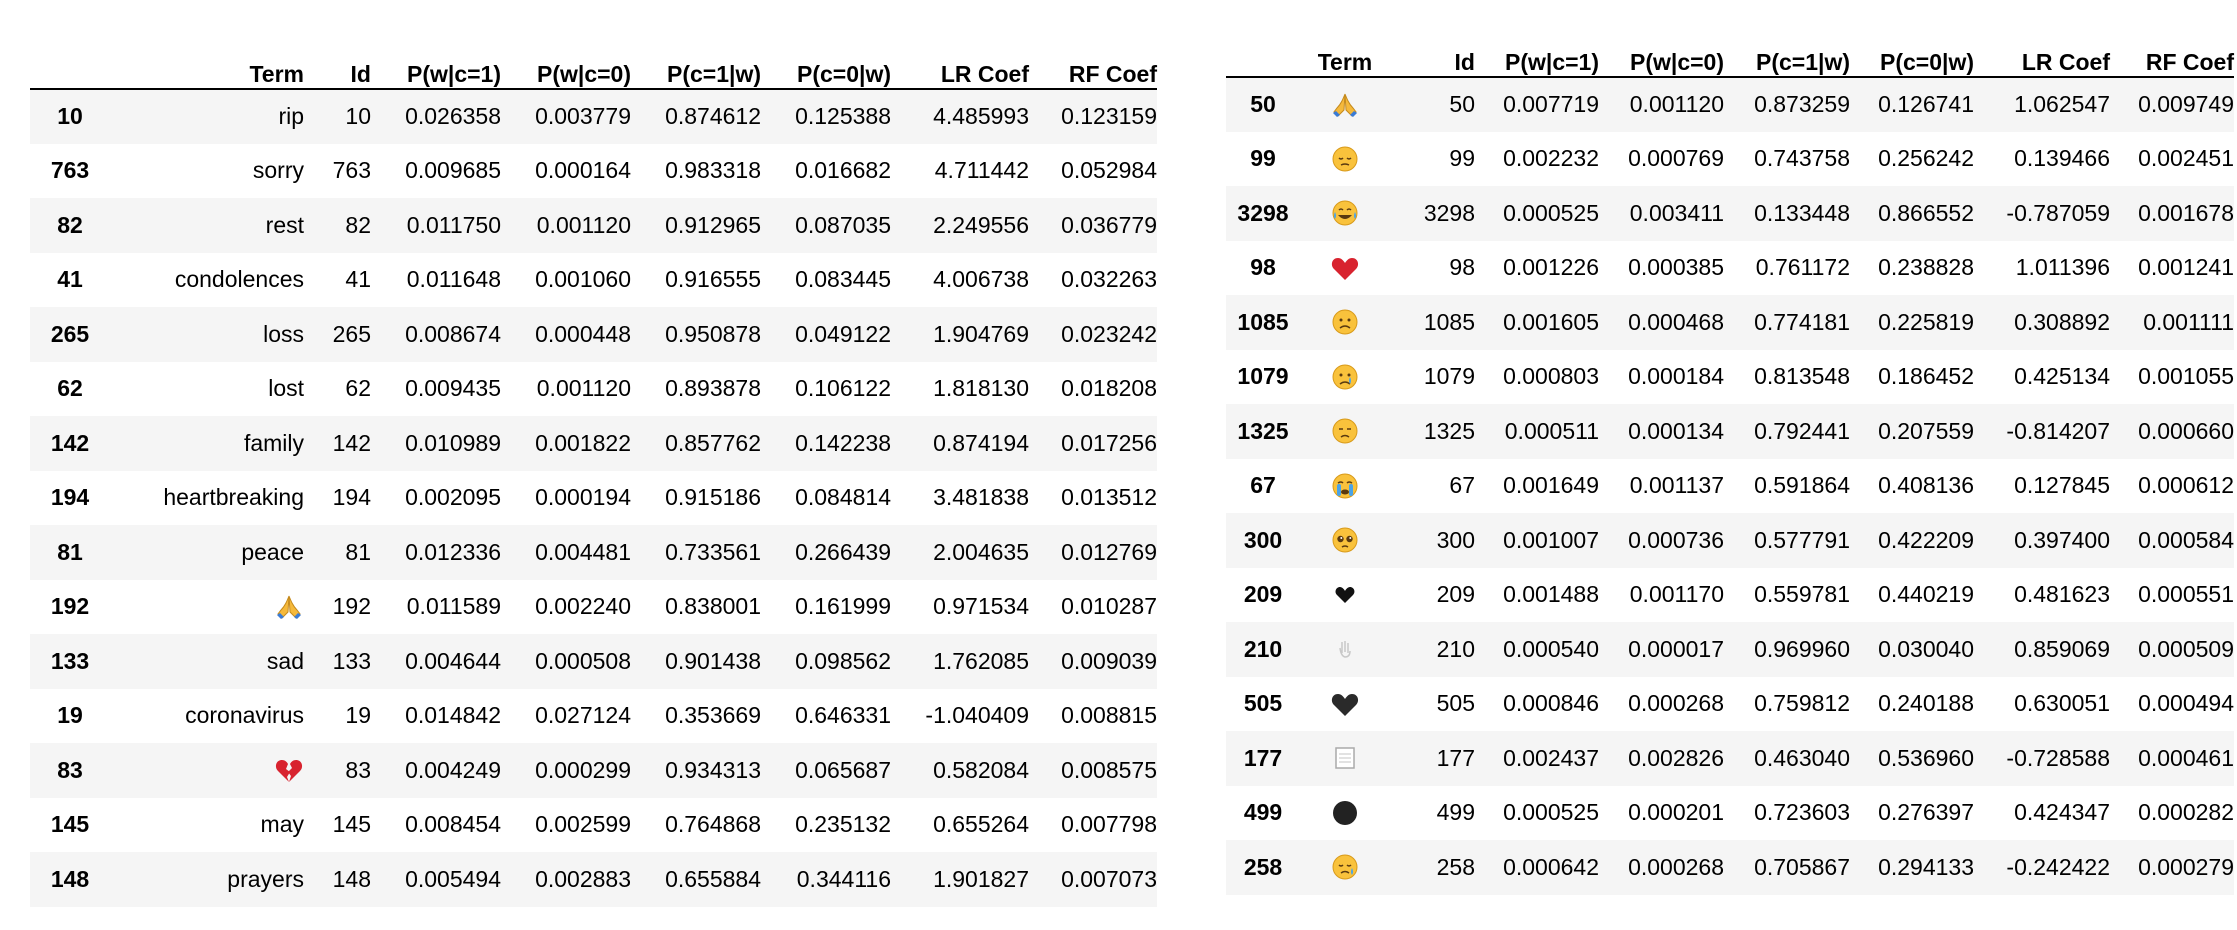  What do you see at coordinates (70, 551) in the screenshot?
I see `row-index: 81` at bounding box center [70, 551].